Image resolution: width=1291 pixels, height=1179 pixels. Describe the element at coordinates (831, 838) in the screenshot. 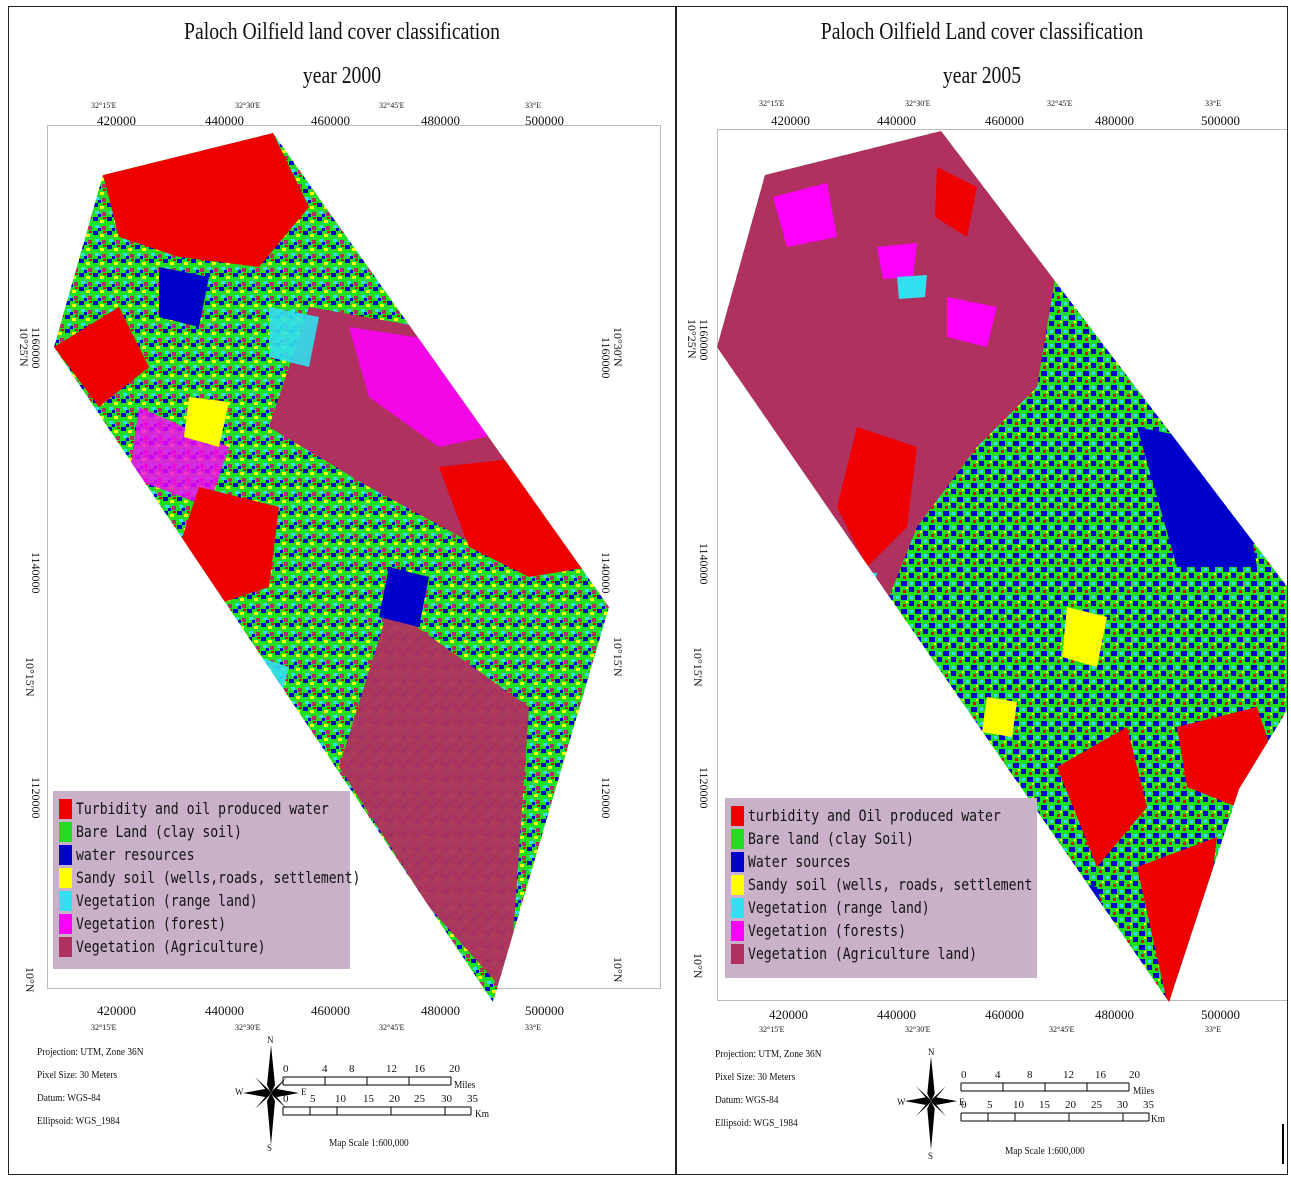

I see `legend-label: Bare land (clay Soil)` at that location.